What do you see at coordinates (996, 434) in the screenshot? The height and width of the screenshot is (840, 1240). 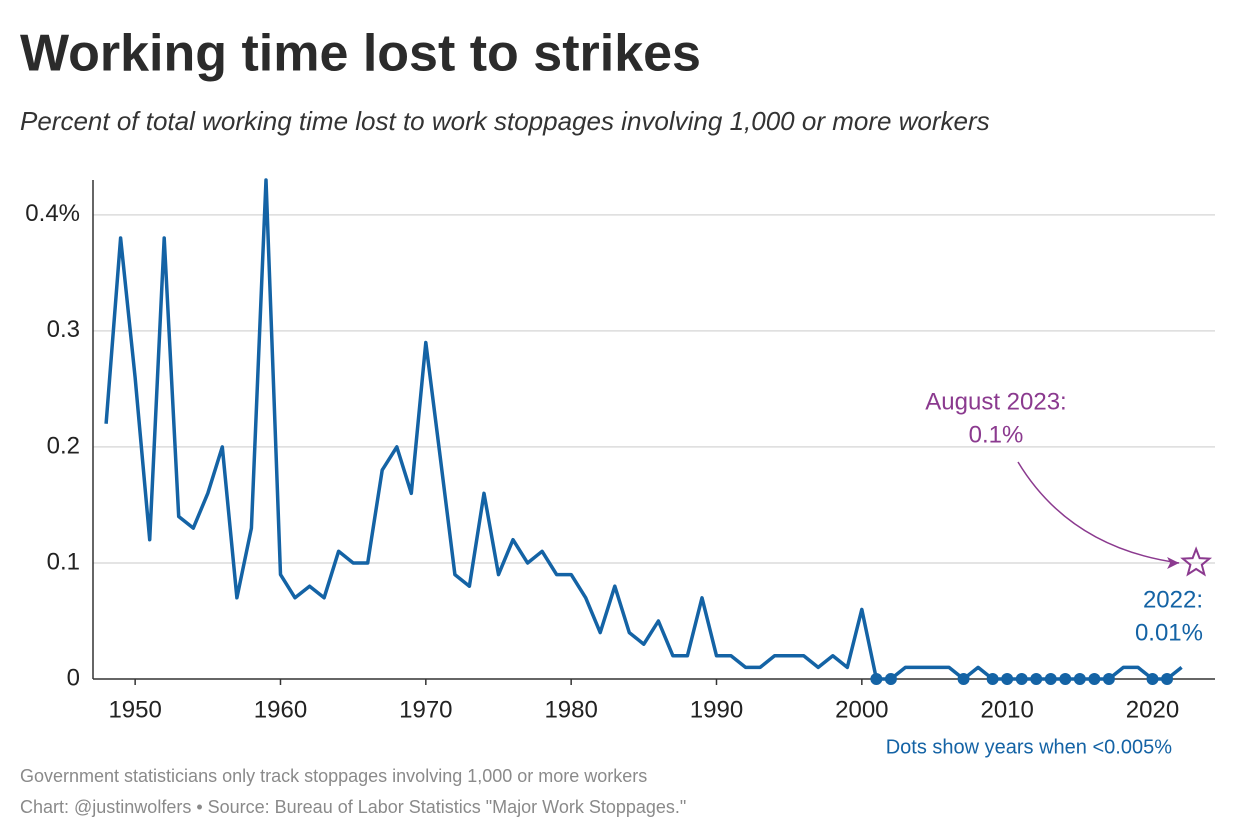 I see `highlight-label: 0.1%` at bounding box center [996, 434].